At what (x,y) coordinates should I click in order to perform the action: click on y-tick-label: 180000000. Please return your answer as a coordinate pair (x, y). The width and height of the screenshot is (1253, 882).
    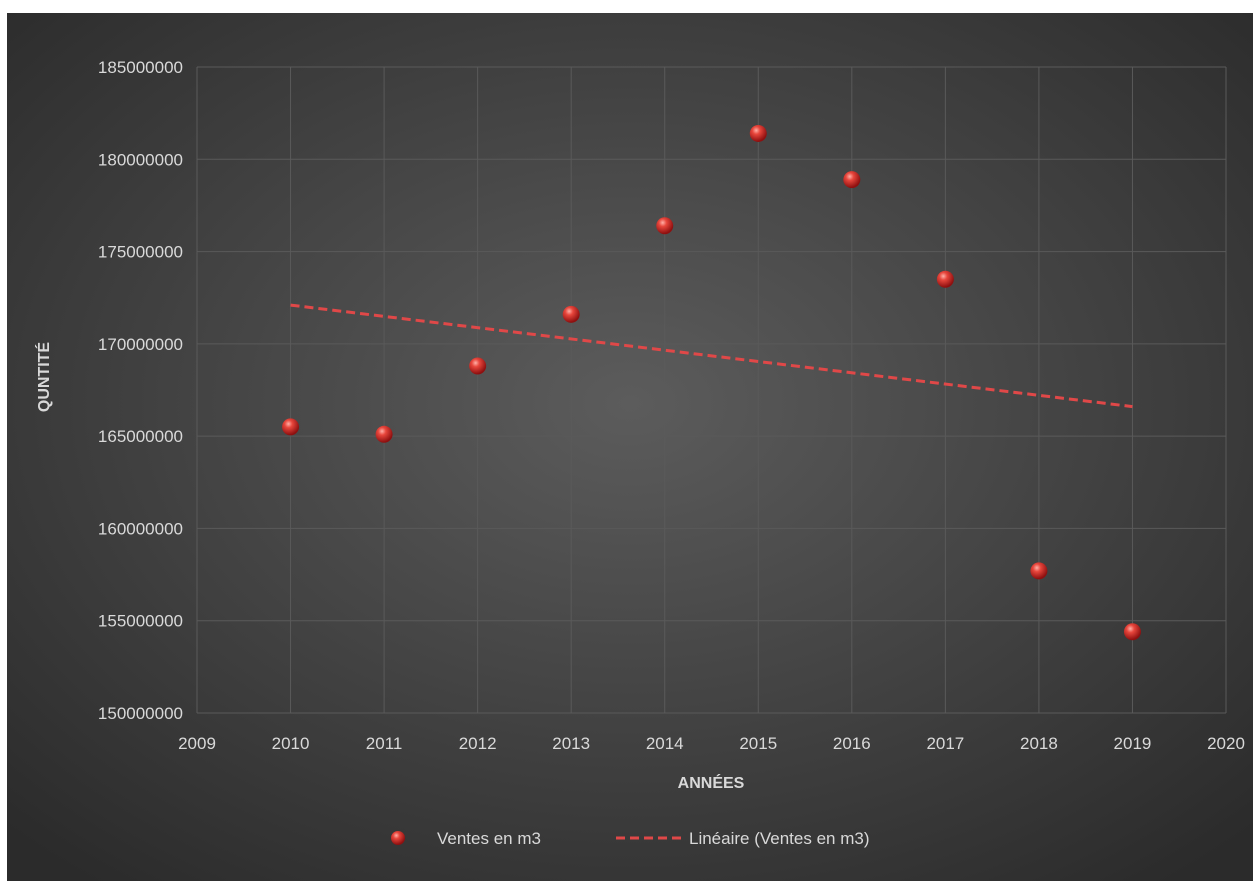
    Looking at the image, I should click on (140, 159).